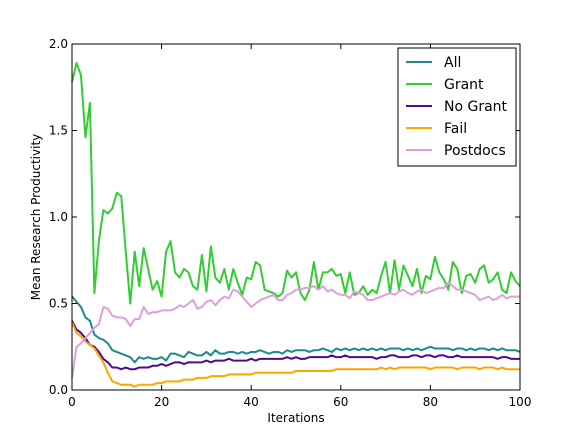 Image resolution: width=580 pixels, height=434 pixels. Describe the element at coordinates (340, 402) in the screenshot. I see `x-tick-label: 60` at that location.